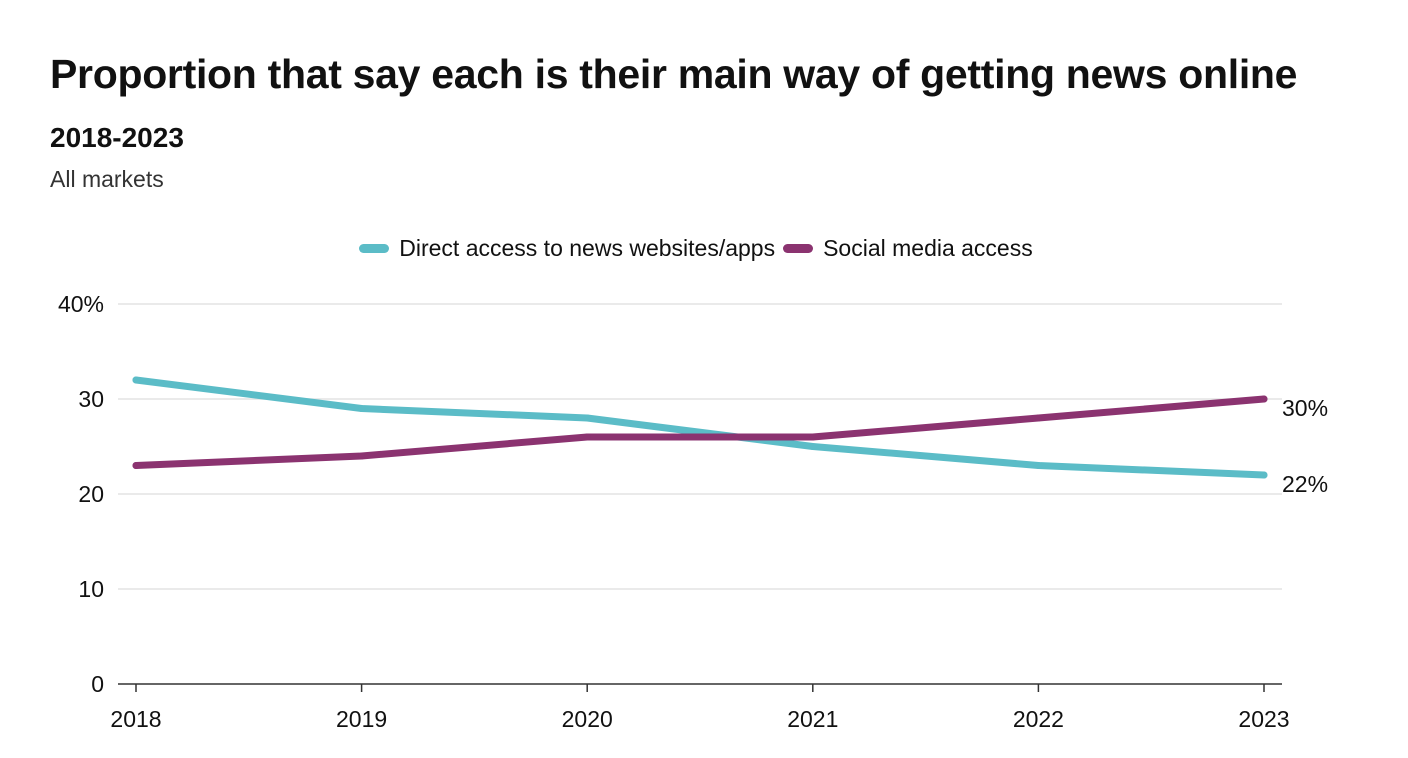  I want to click on x-tick-label: 2018, so click(135, 719).